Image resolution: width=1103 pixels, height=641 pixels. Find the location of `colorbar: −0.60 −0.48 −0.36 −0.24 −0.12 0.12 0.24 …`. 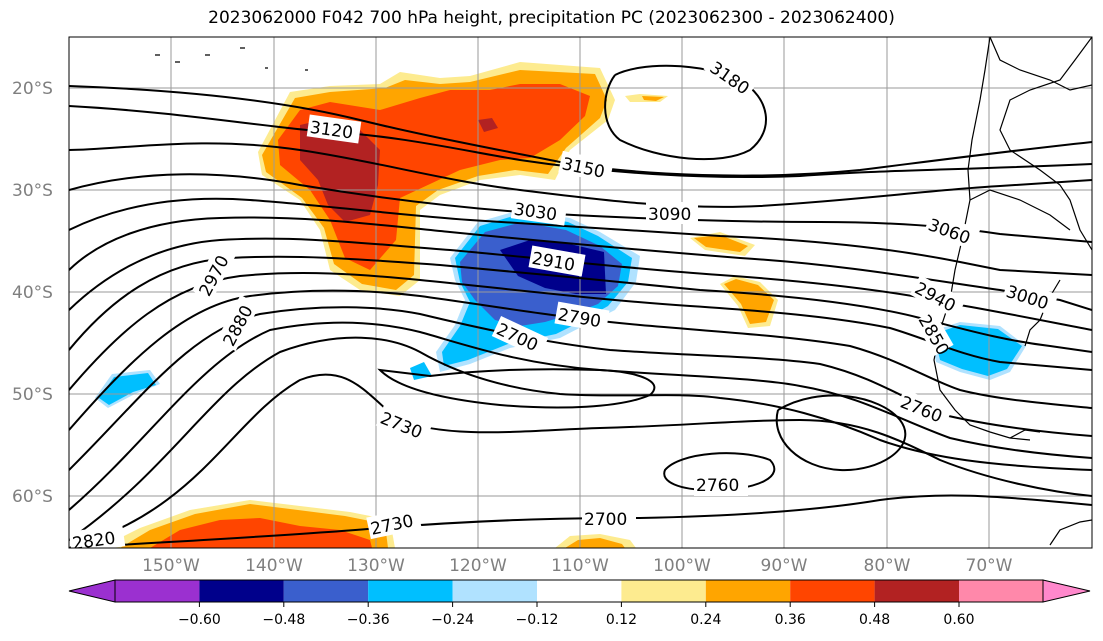

colorbar: −0.60 −0.48 −0.36 −0.24 −0.12 0.12 0.24 … is located at coordinates (579, 603).